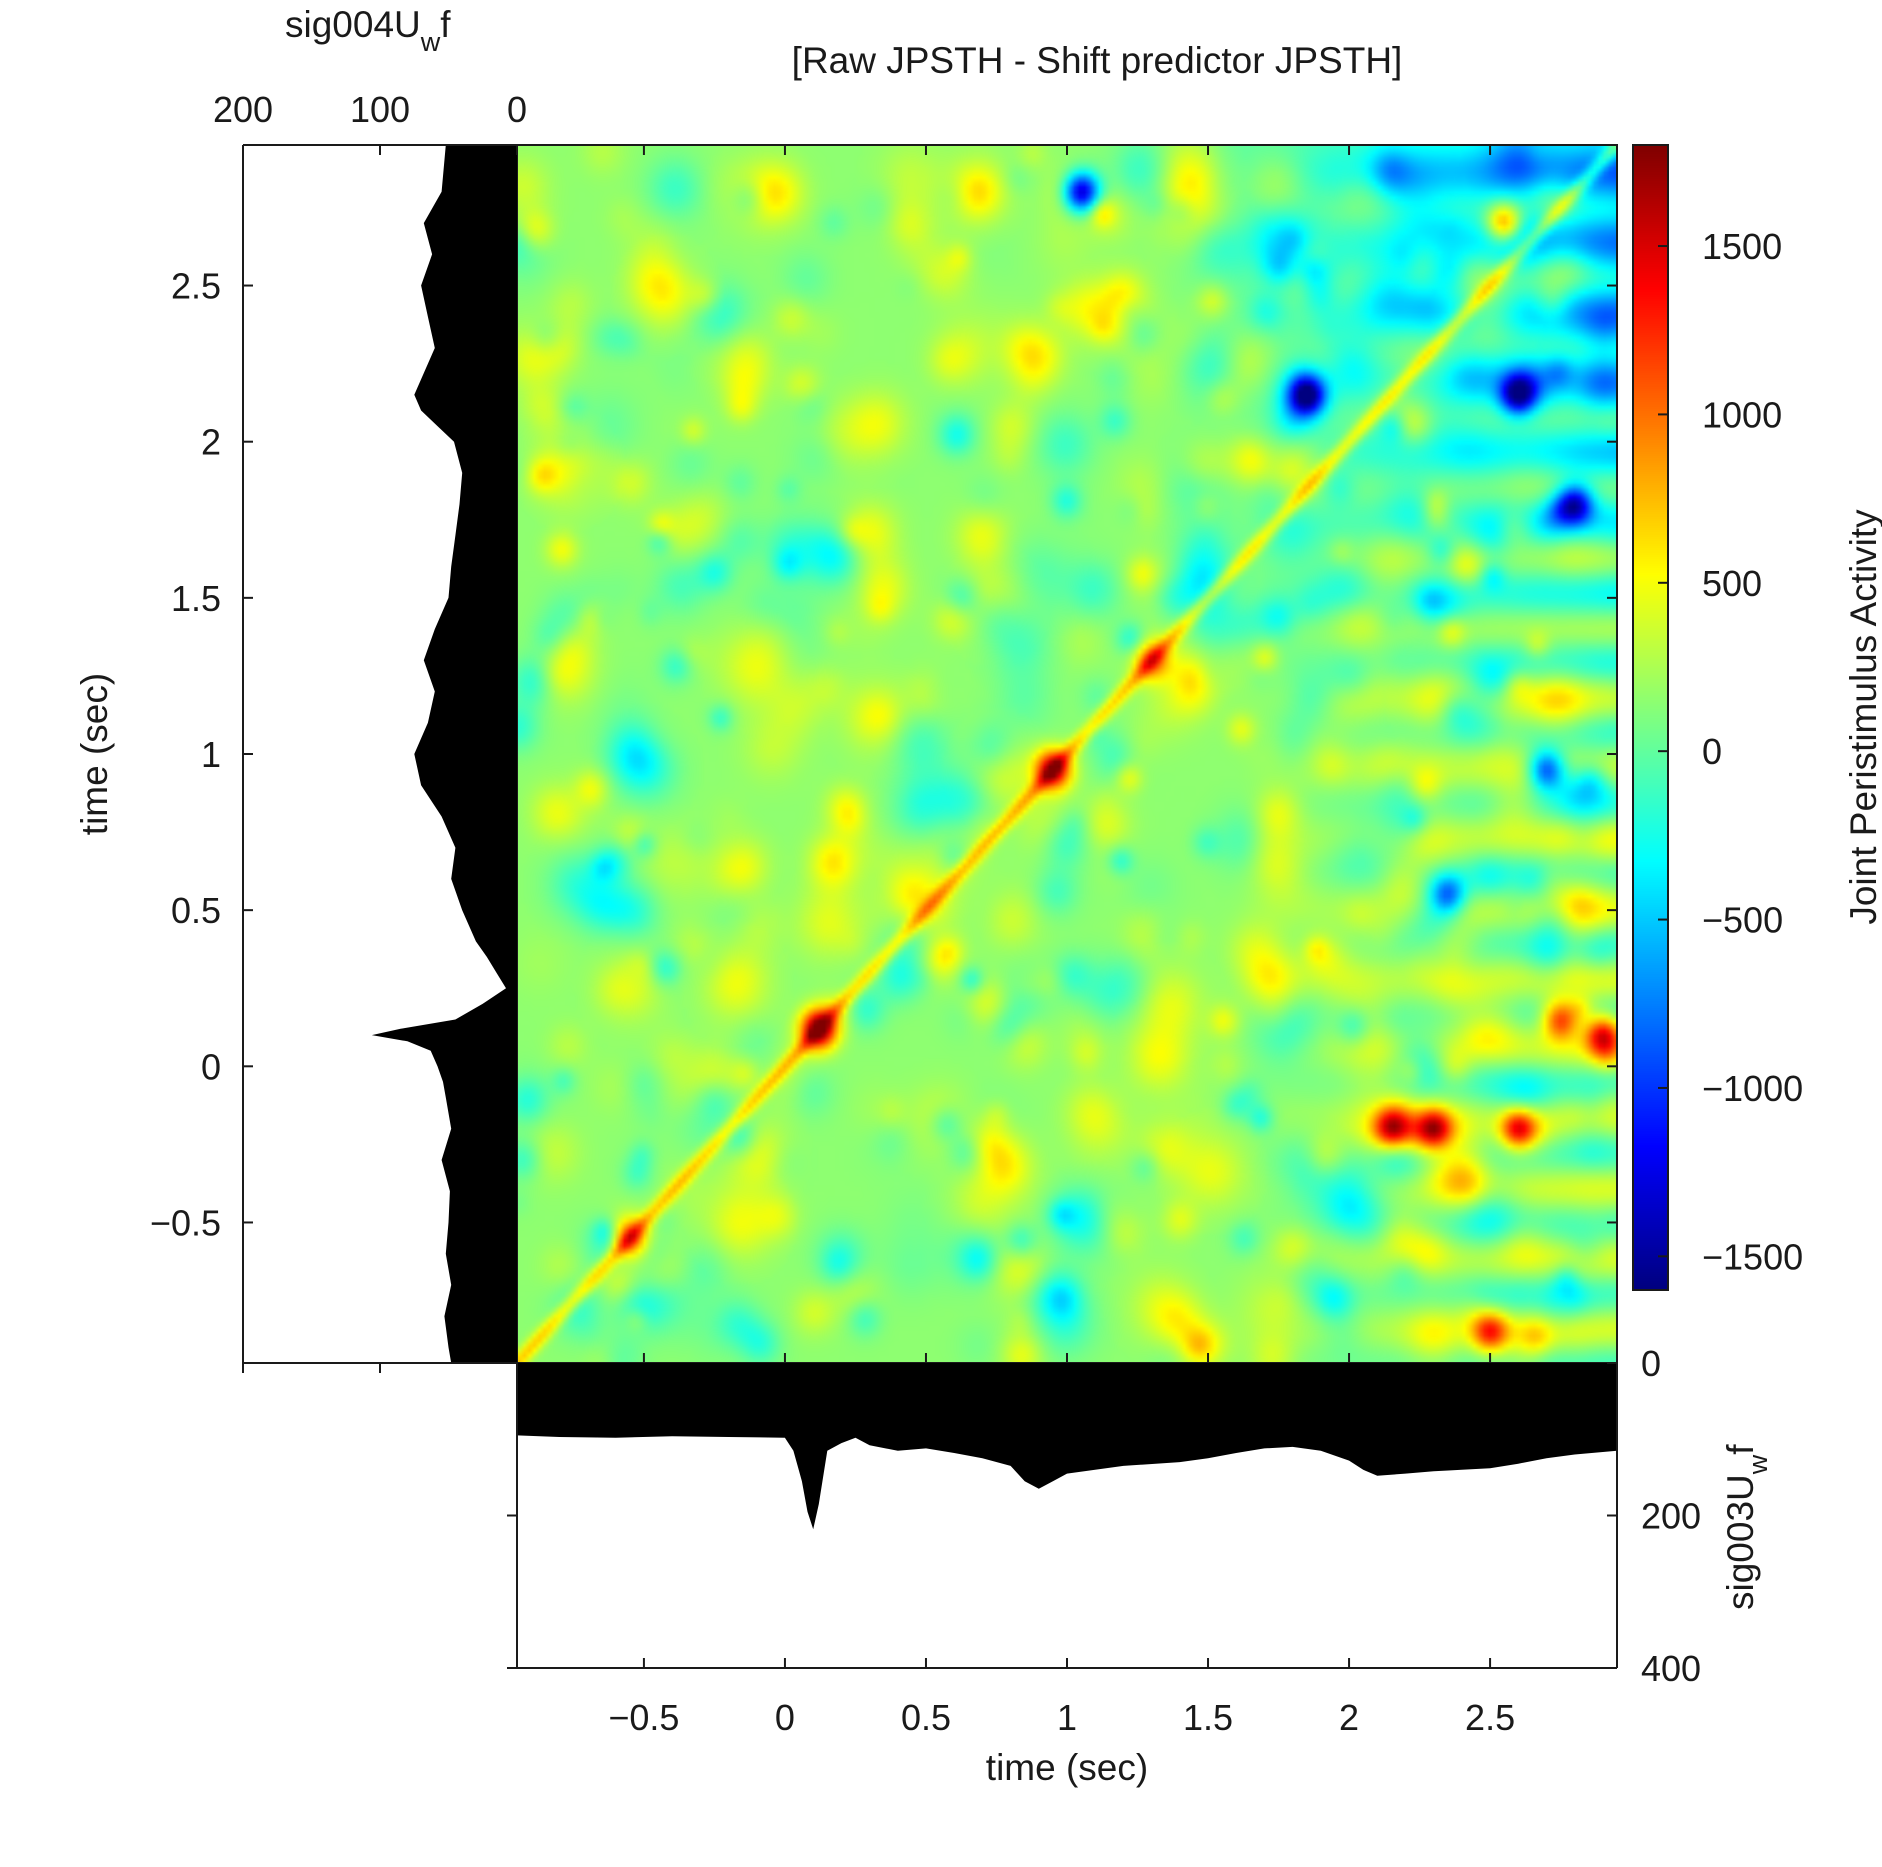 Image resolution: width=1882 pixels, height=1867 pixels. I want to click on colorbar-tick-label-5: 1000, so click(1742, 414).